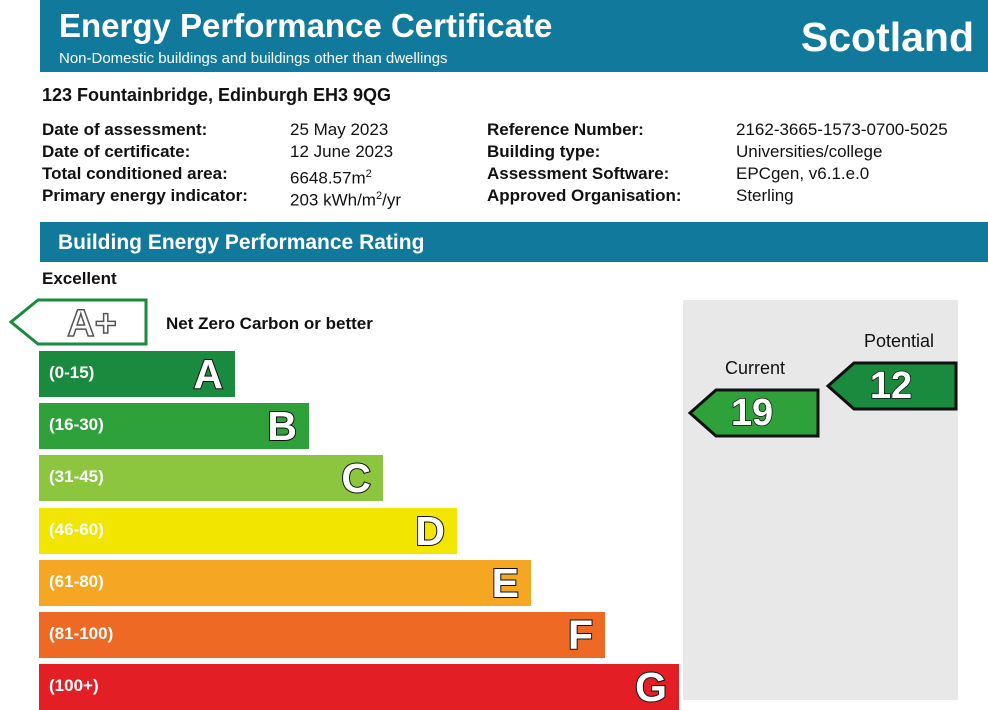 This screenshot has height=710, width=988. I want to click on property-address: 123 Fountainbridge, Edinburgh EH3 9QG, so click(217, 95).